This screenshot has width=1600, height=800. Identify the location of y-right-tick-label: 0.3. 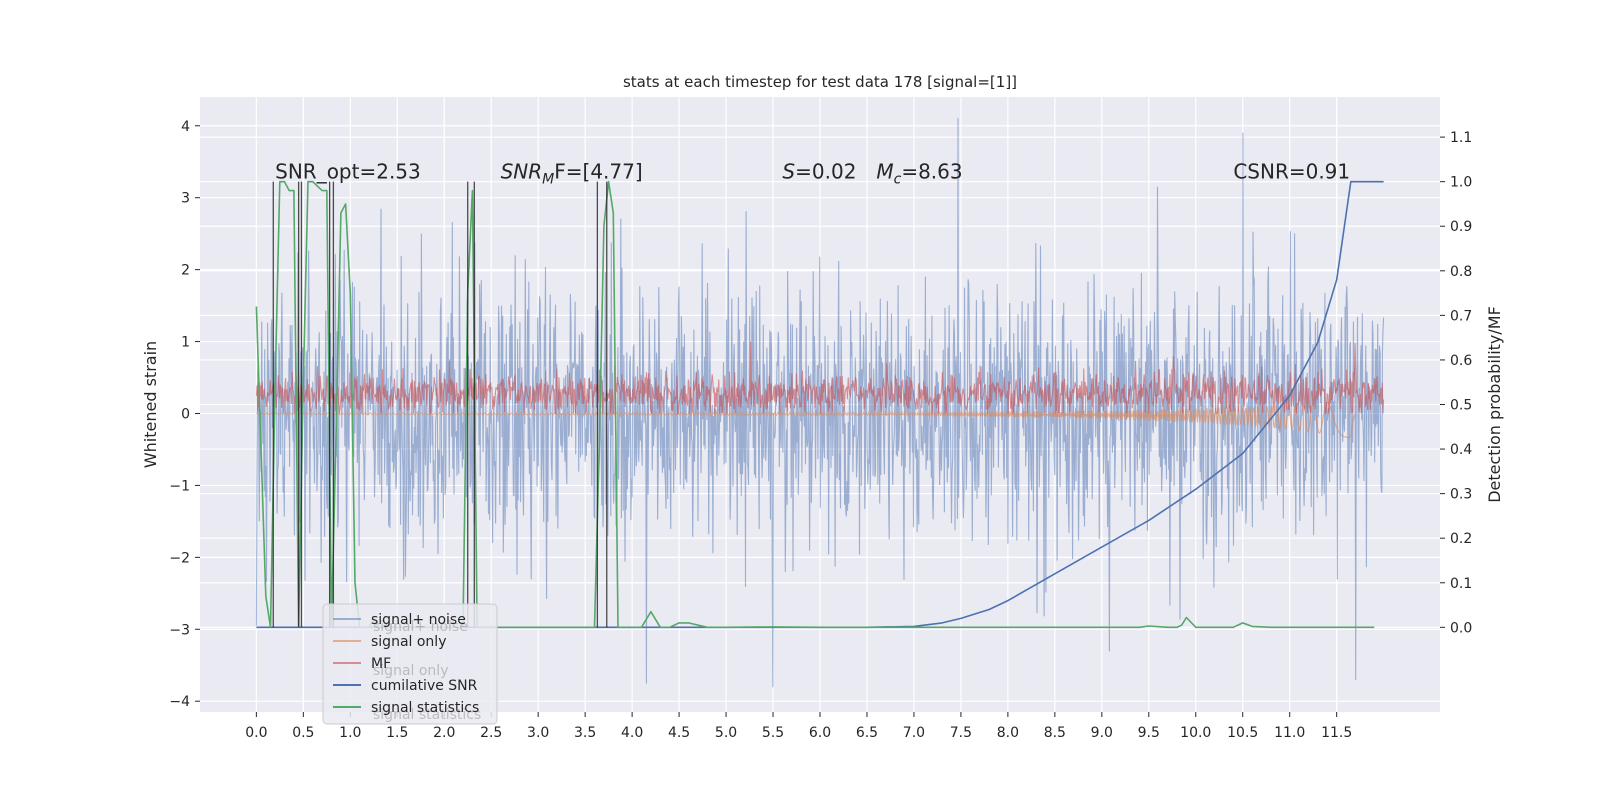
(1461, 495).